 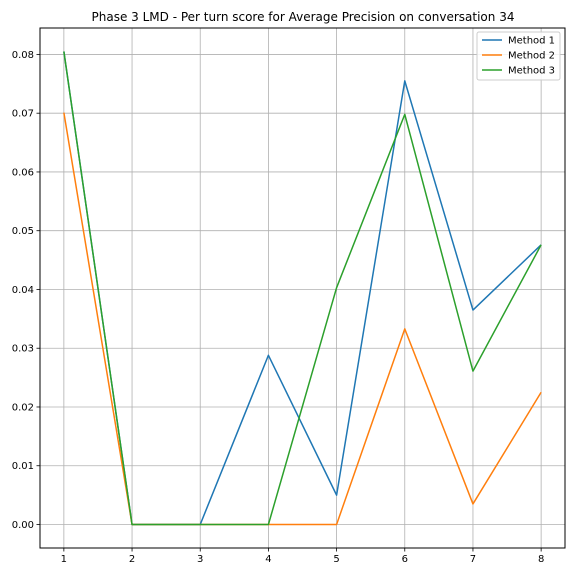 What do you see at coordinates (405, 559) in the screenshot?
I see `x-tick-label: 6` at bounding box center [405, 559].